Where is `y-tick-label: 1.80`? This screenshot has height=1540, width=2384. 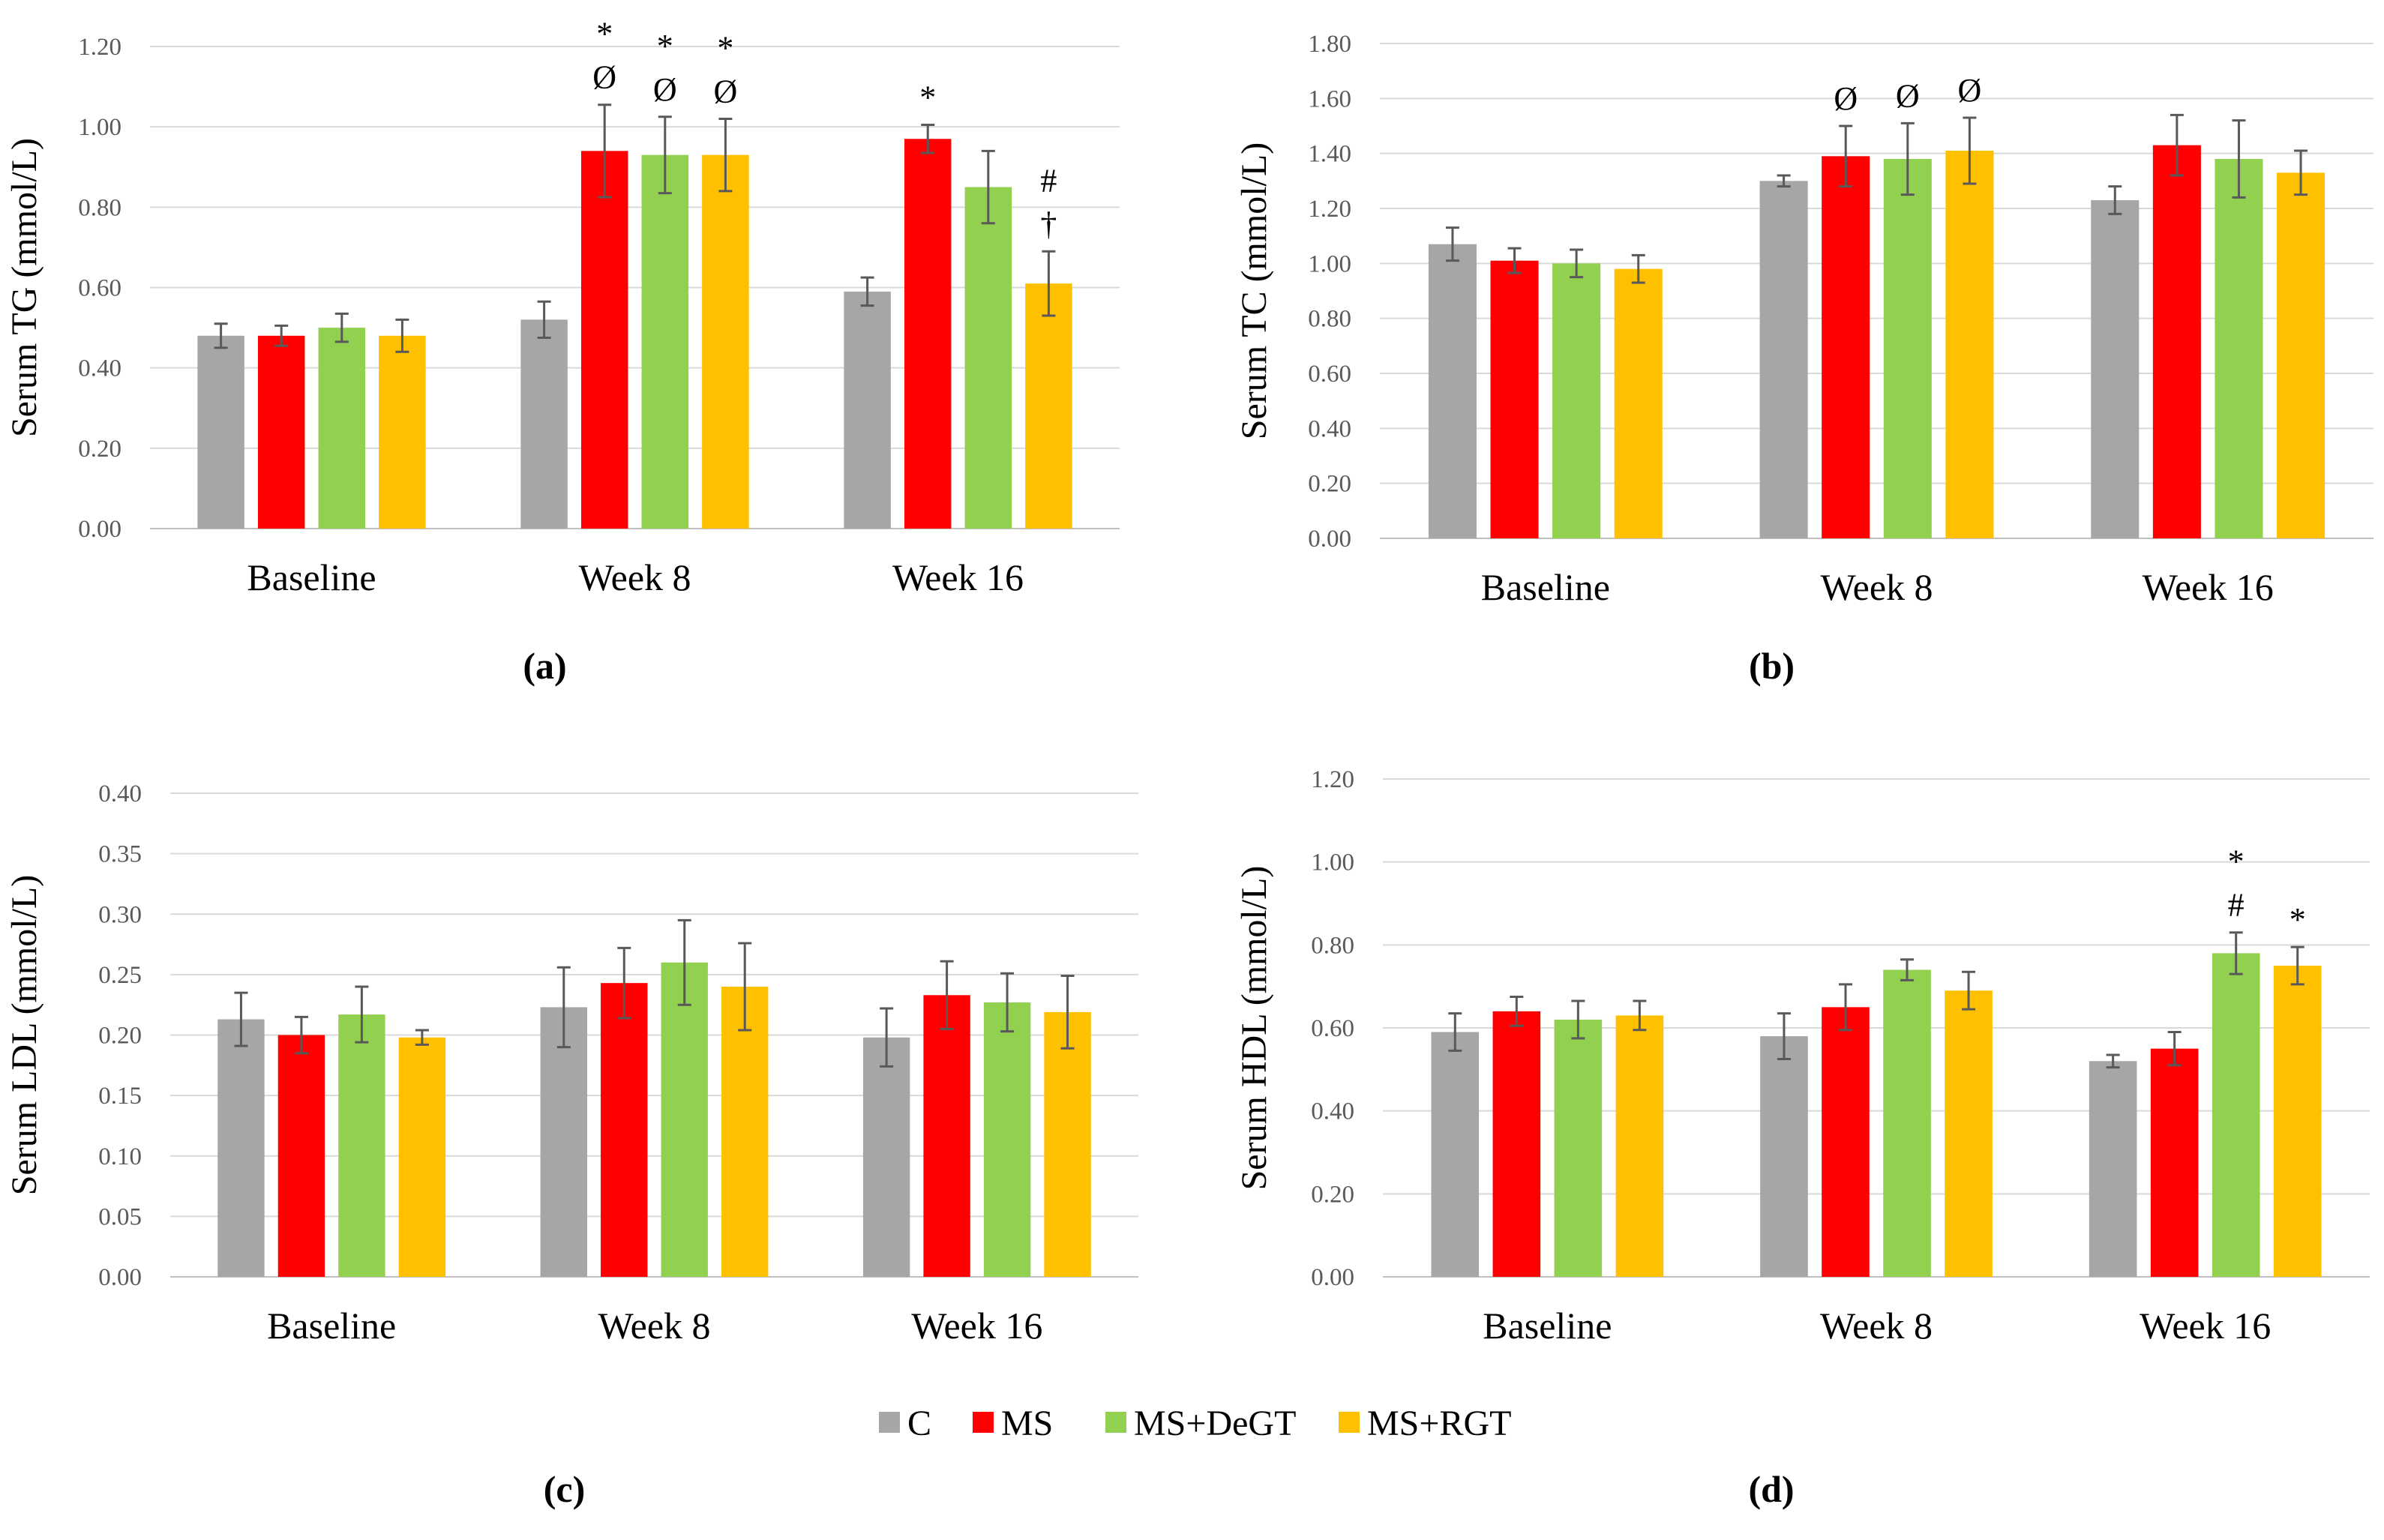
y-tick-label: 1.80 is located at coordinates (1329, 44).